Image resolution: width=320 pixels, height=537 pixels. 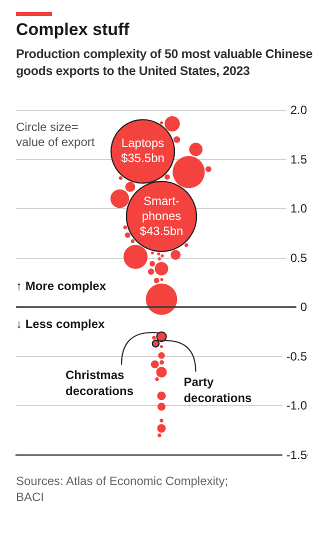 I want to click on annotation: ↓ Less complex, so click(x=60, y=324).